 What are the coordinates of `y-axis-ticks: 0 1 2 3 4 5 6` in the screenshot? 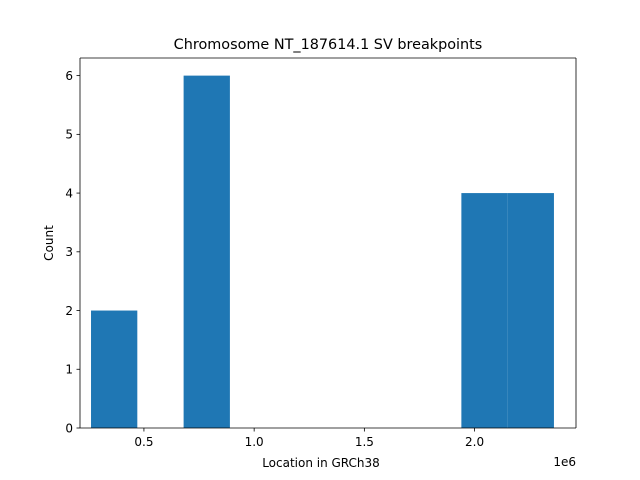 It's located at (72, 252).